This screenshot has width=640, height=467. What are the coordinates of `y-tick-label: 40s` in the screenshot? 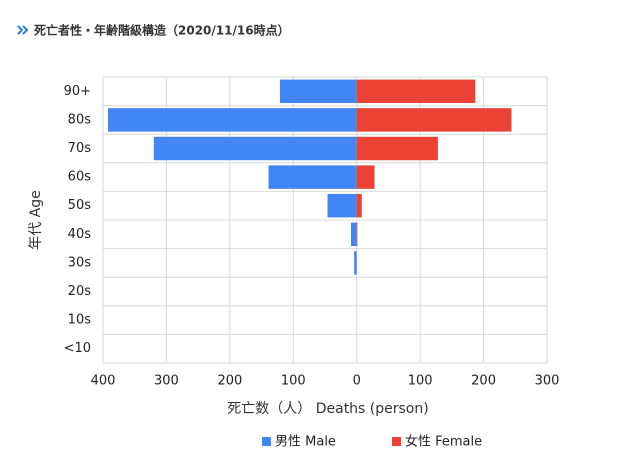 It's located at (80, 234).